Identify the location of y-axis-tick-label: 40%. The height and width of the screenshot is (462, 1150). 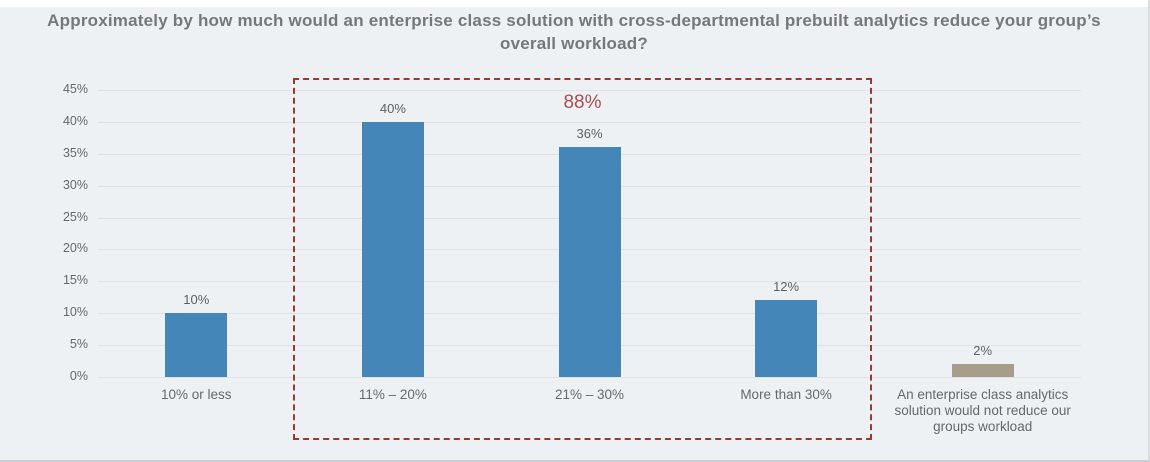
(75, 120).